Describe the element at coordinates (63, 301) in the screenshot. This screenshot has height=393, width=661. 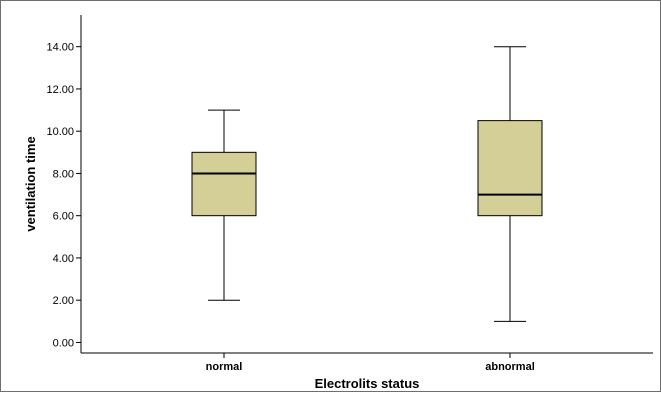
I see `y-tick-label: 2.00` at that location.